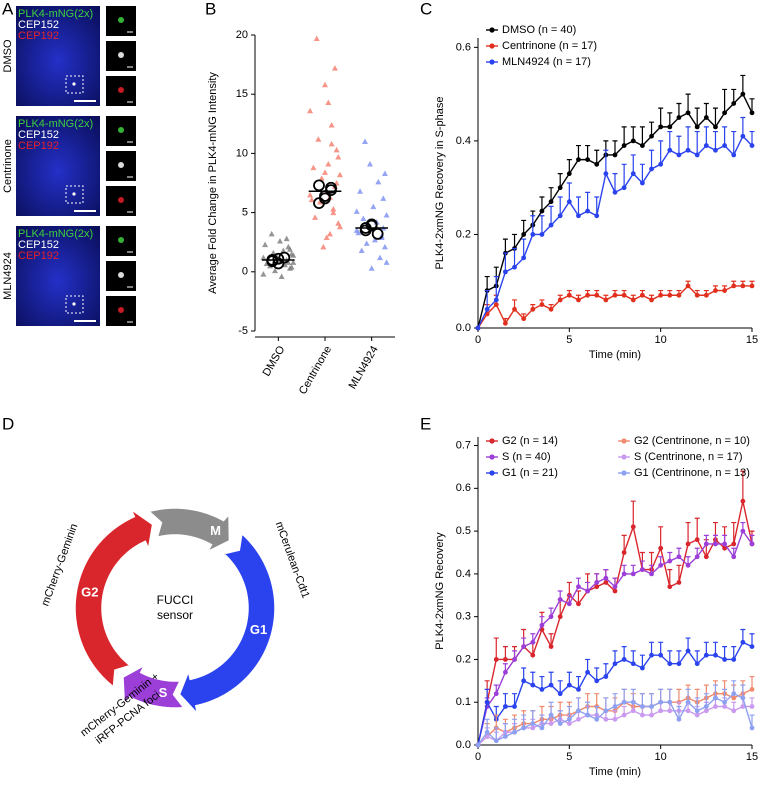 The image size is (763, 788). Describe the element at coordinates (215, 530) in the screenshot. I see `phase-label: M` at that location.